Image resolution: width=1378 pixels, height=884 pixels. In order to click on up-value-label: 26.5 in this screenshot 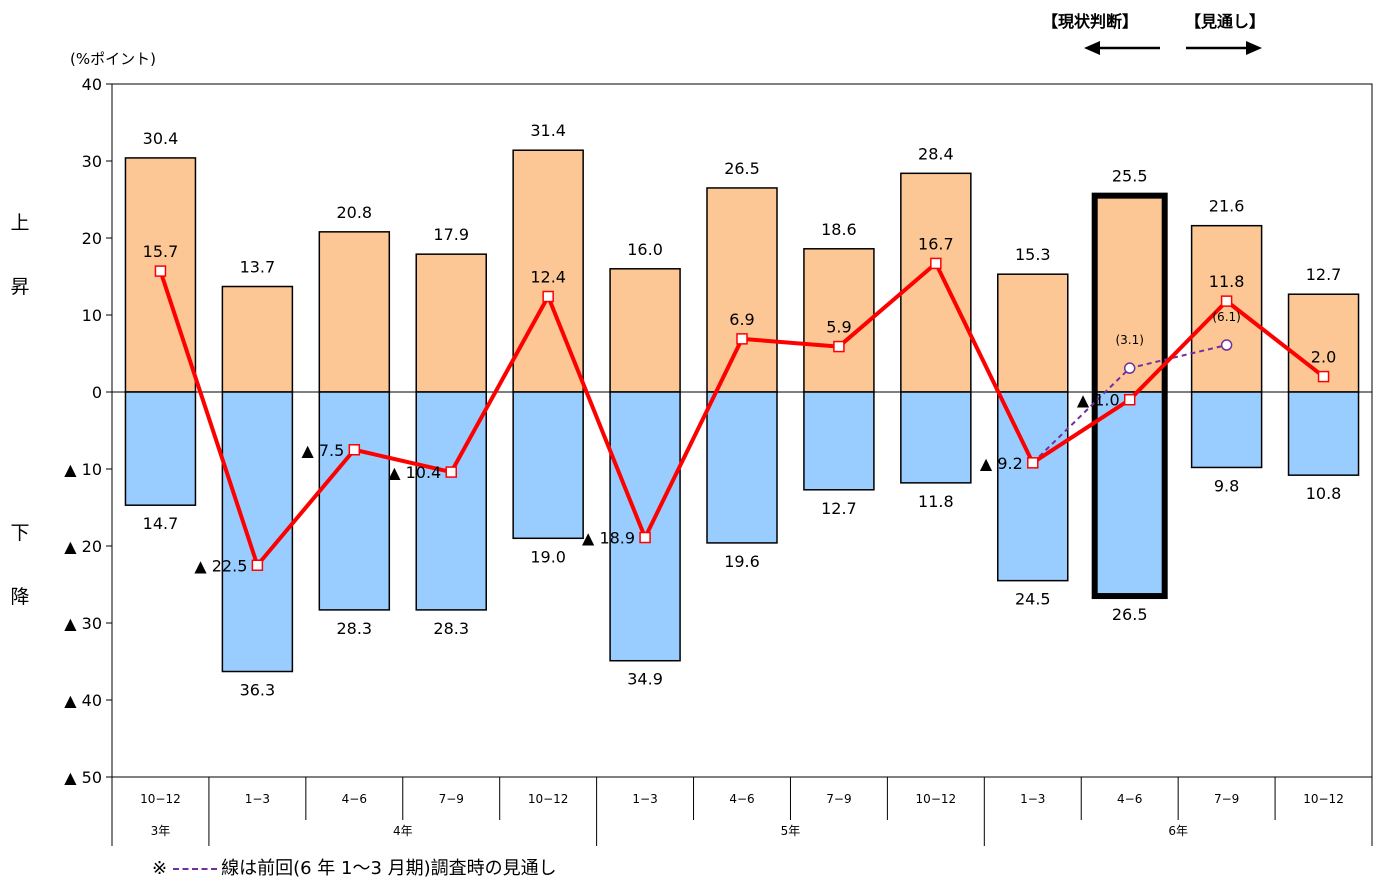, I will do `click(742, 168)`.